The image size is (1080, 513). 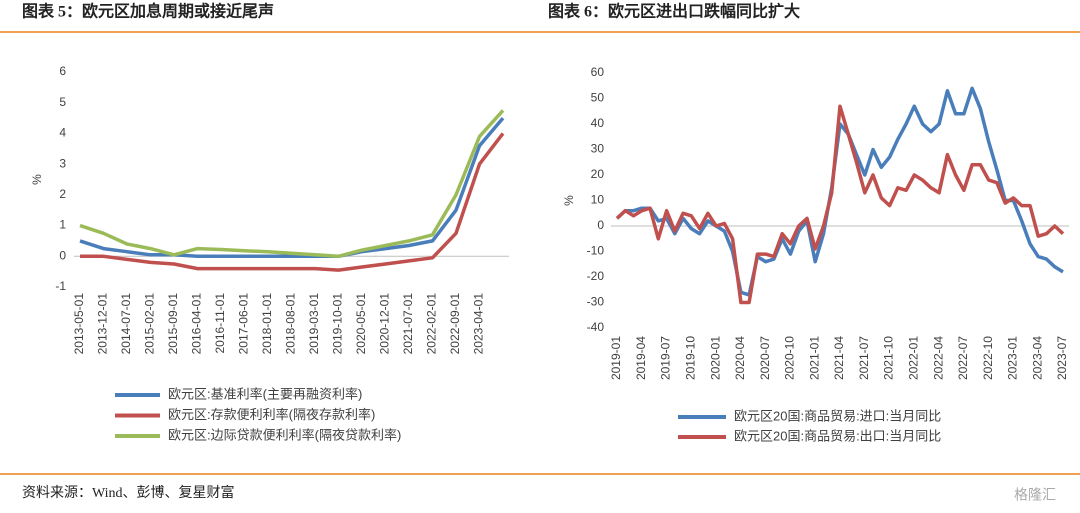 What do you see at coordinates (864, 358) in the screenshot?
I see `x-tick-label: 2021-07` at bounding box center [864, 358].